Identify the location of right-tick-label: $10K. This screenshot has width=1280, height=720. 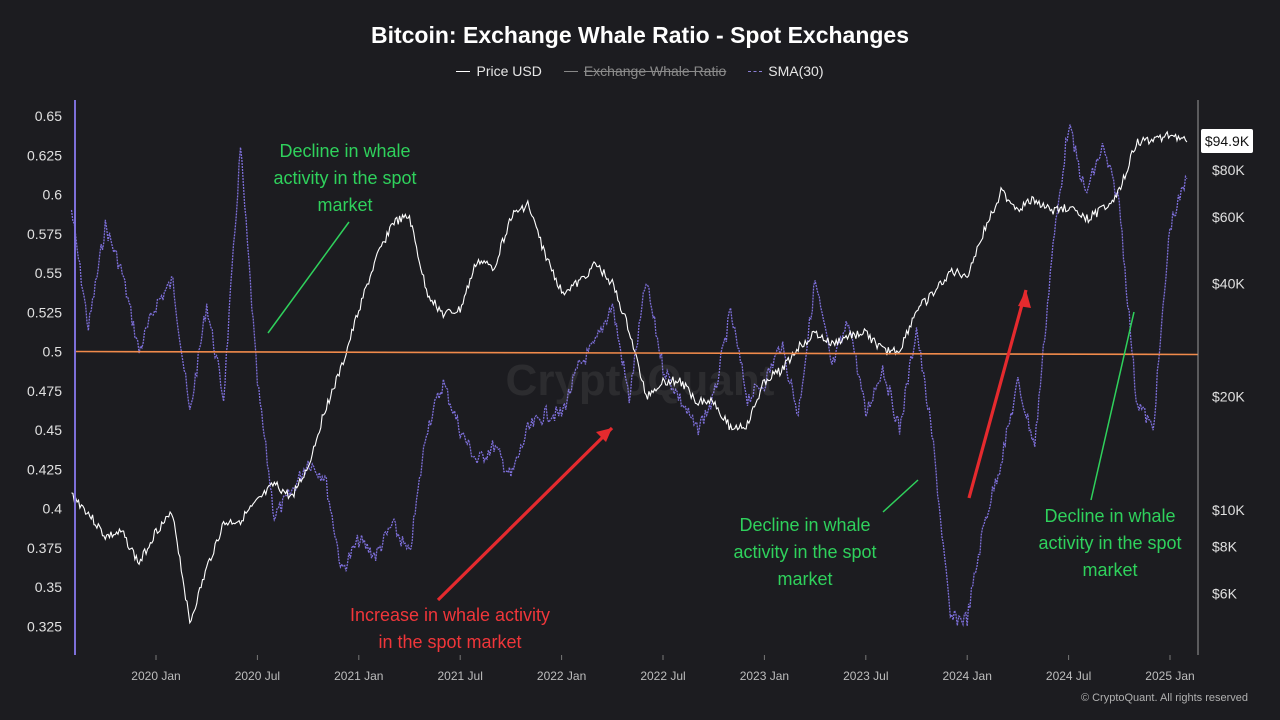
(1228, 510).